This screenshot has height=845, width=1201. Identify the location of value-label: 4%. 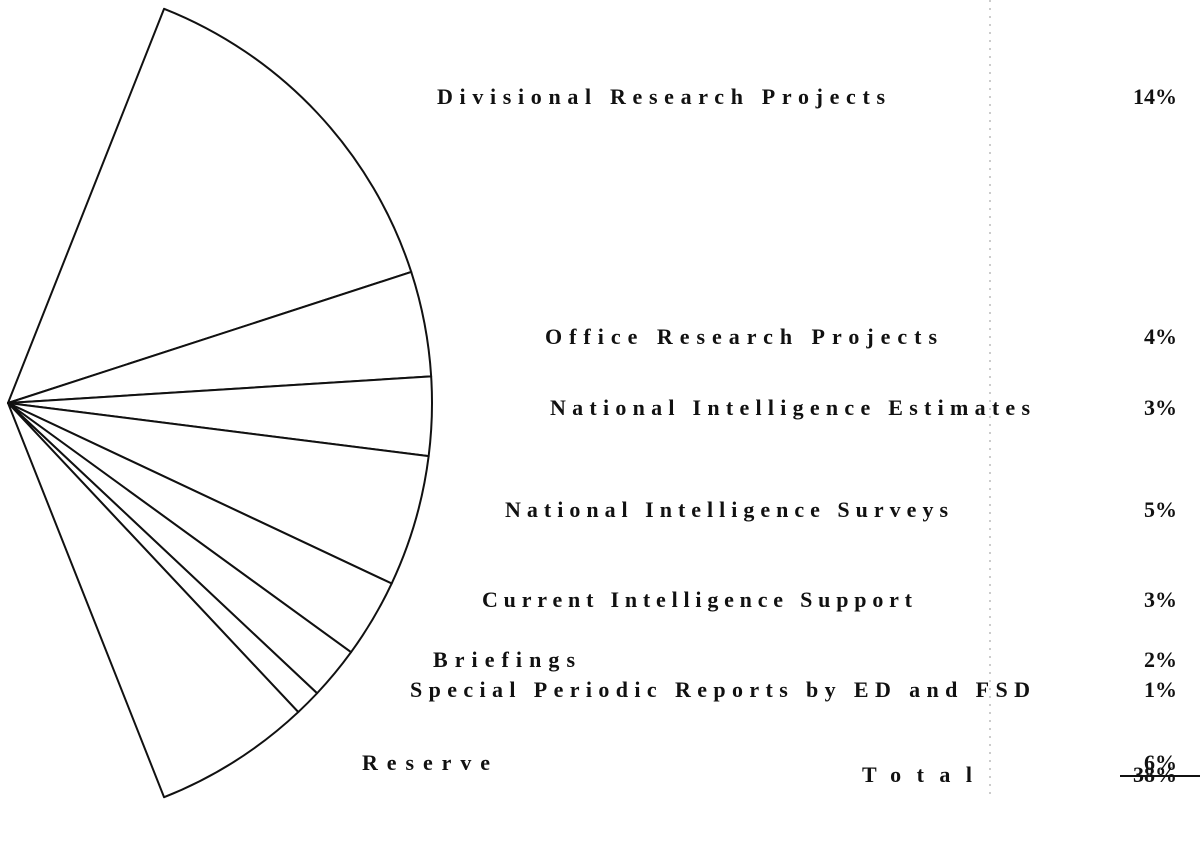
(1160, 336).